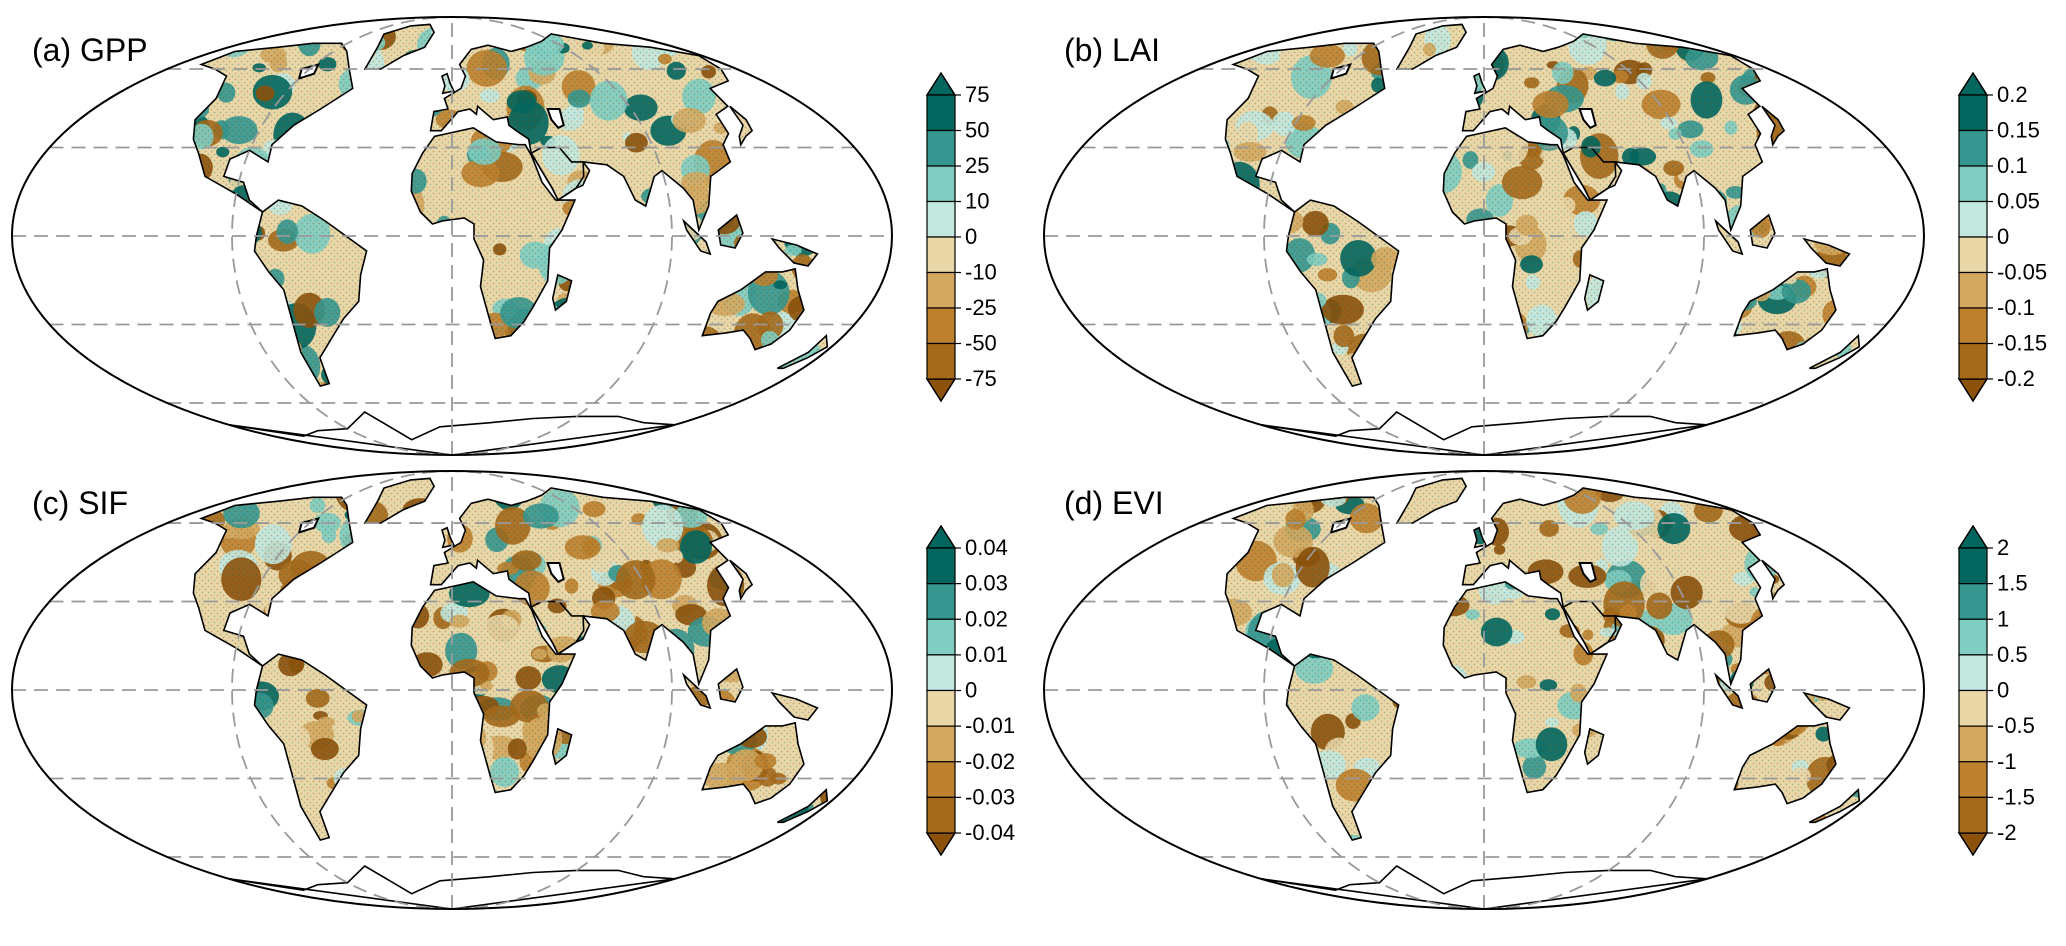  I want to click on colorbar-tick-label: -0.15, so click(2022, 343).